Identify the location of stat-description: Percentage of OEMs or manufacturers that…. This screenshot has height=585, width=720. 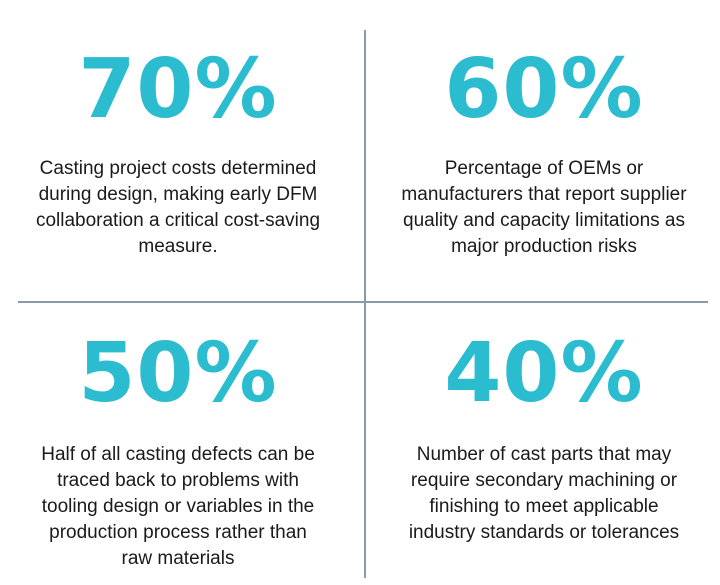
(544, 207).